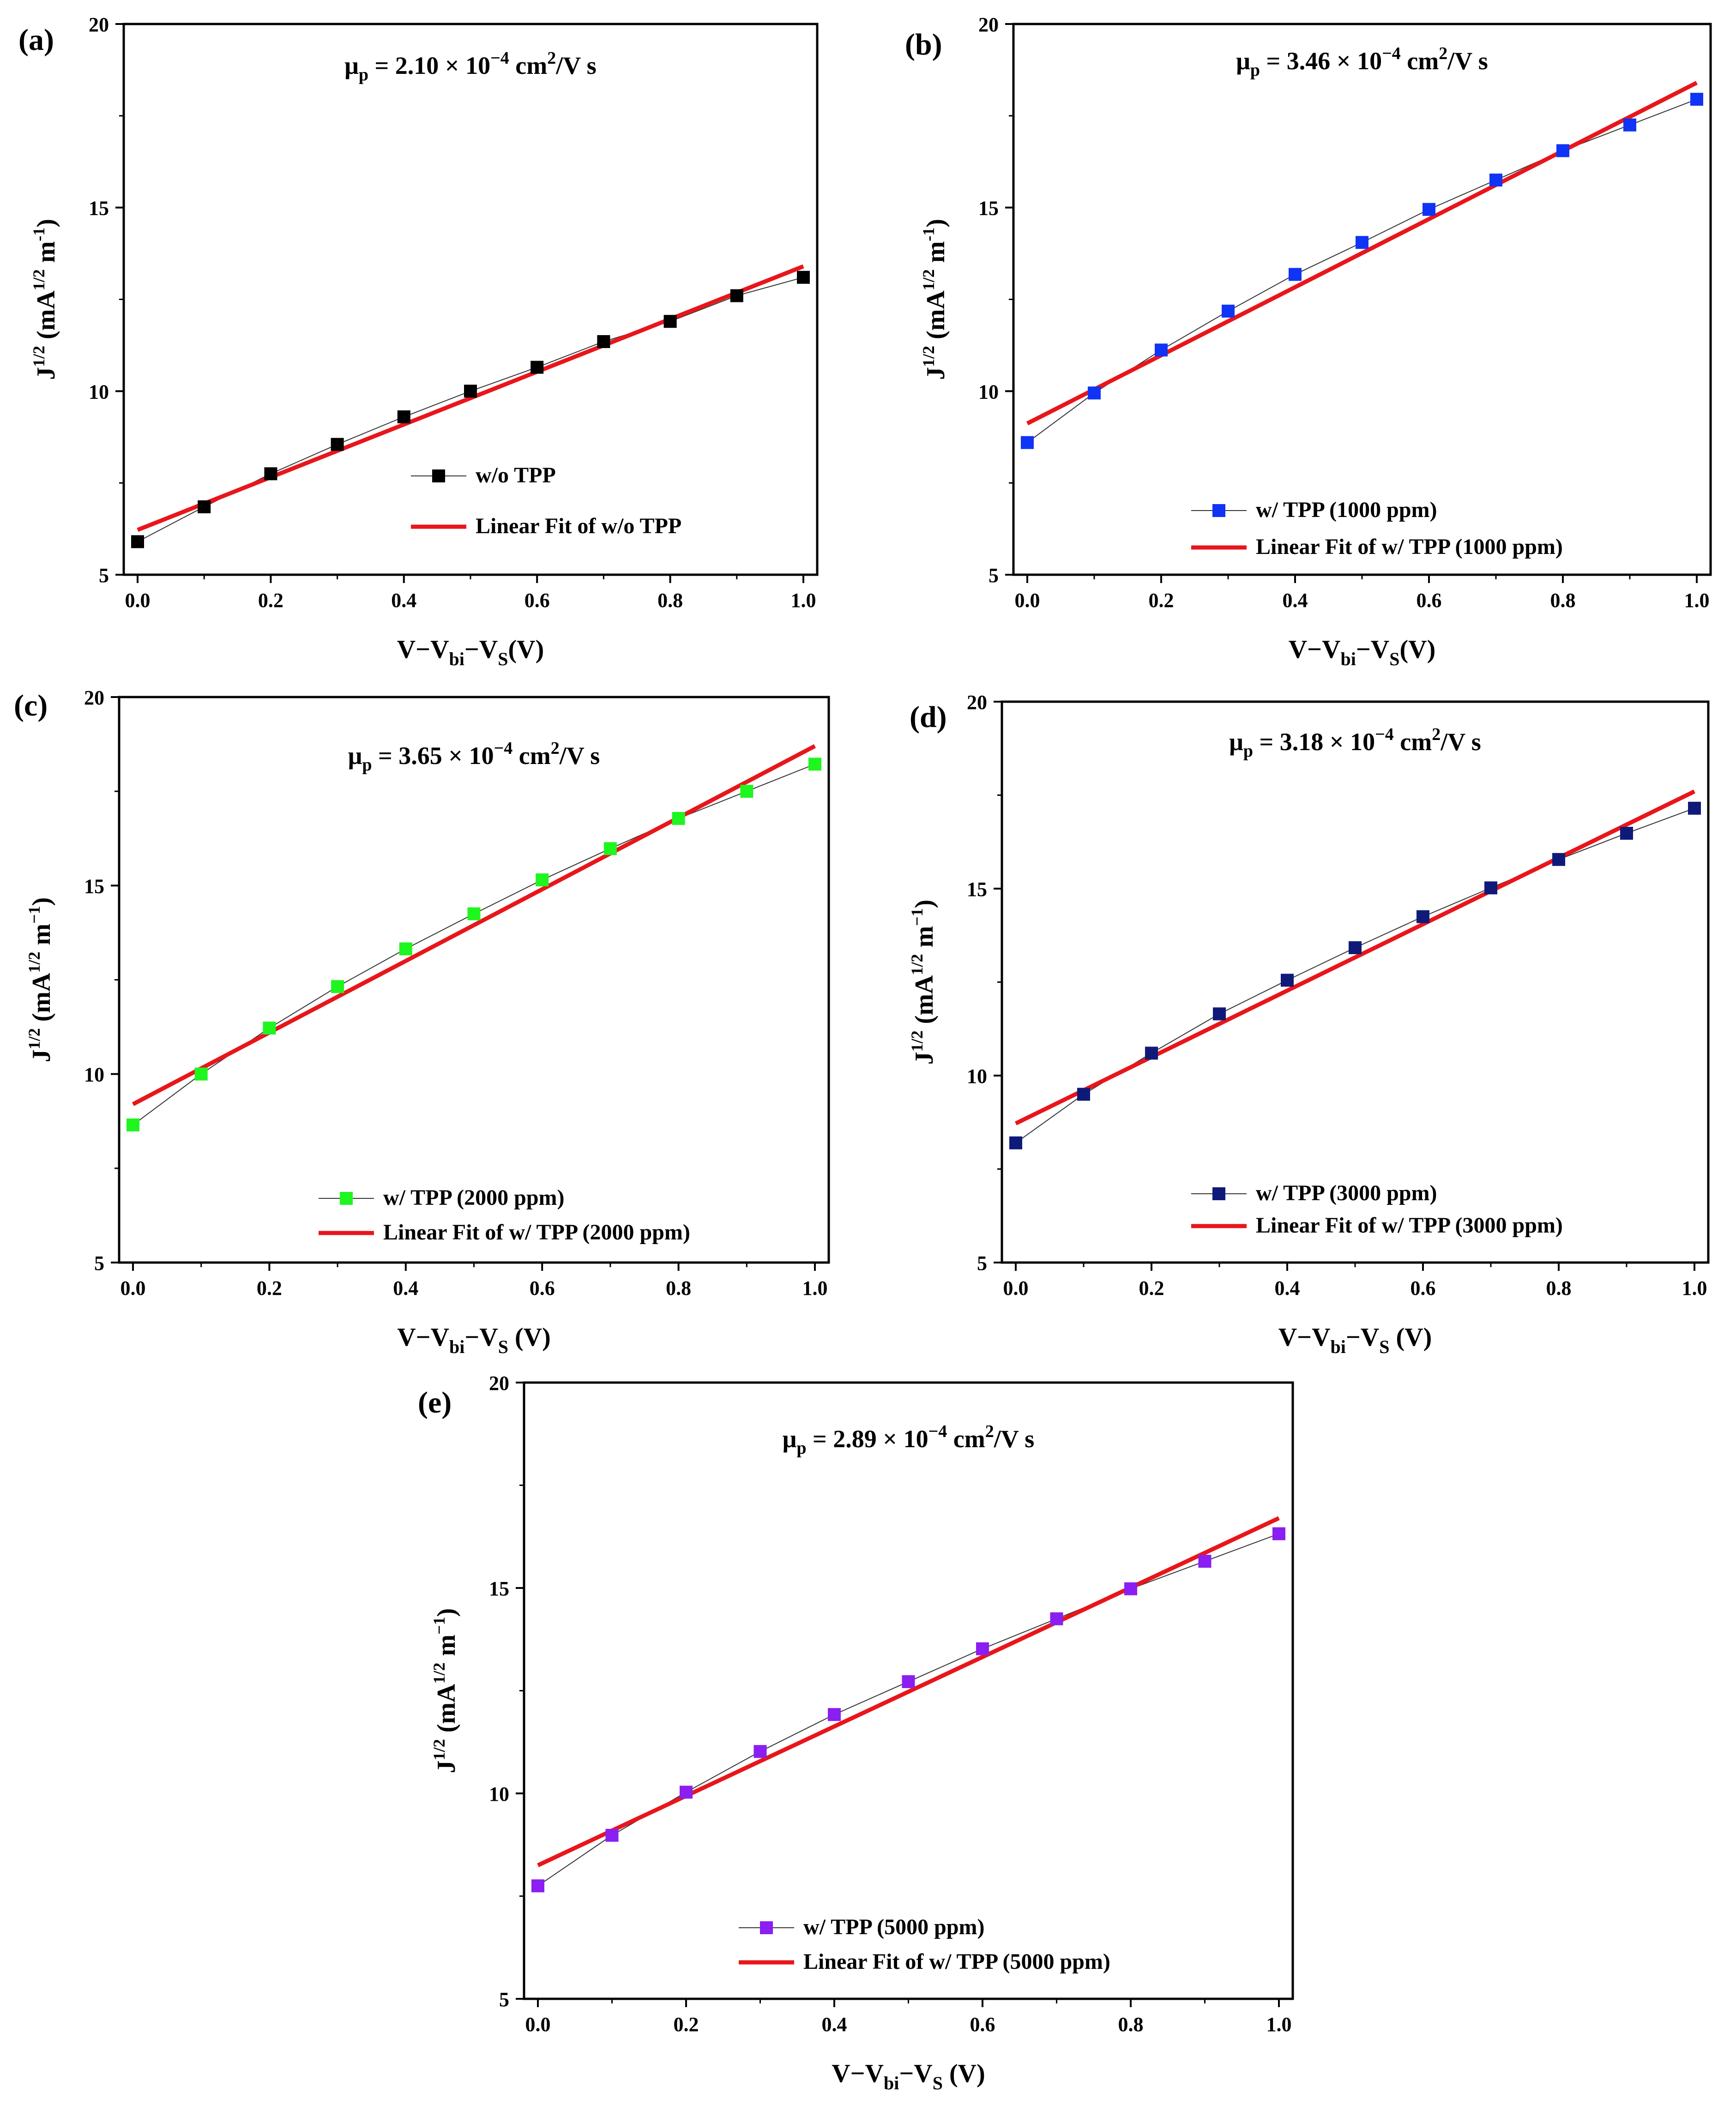 The height and width of the screenshot is (2105, 1736). What do you see at coordinates (1410, 547) in the screenshot?
I see `legend-label-fit: Linear Fit of w/ TPP (1000 ppm)` at bounding box center [1410, 547].